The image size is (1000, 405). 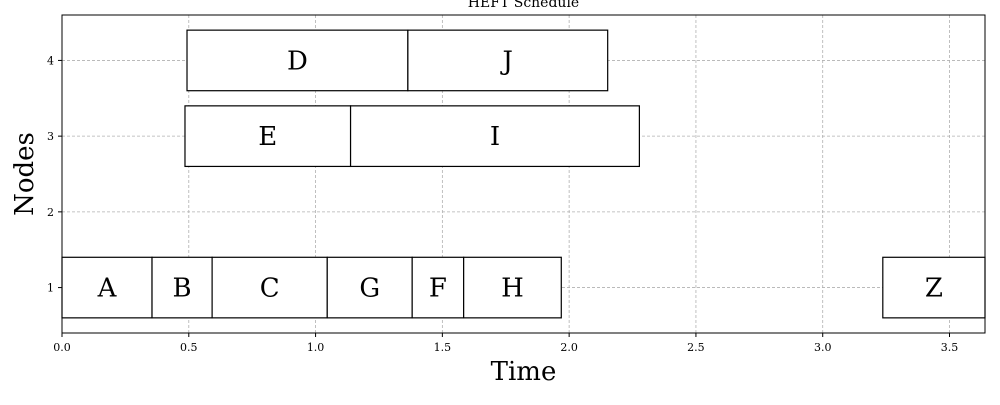 What do you see at coordinates (443, 347) in the screenshot?
I see `x-tick-label: 1.5` at bounding box center [443, 347].